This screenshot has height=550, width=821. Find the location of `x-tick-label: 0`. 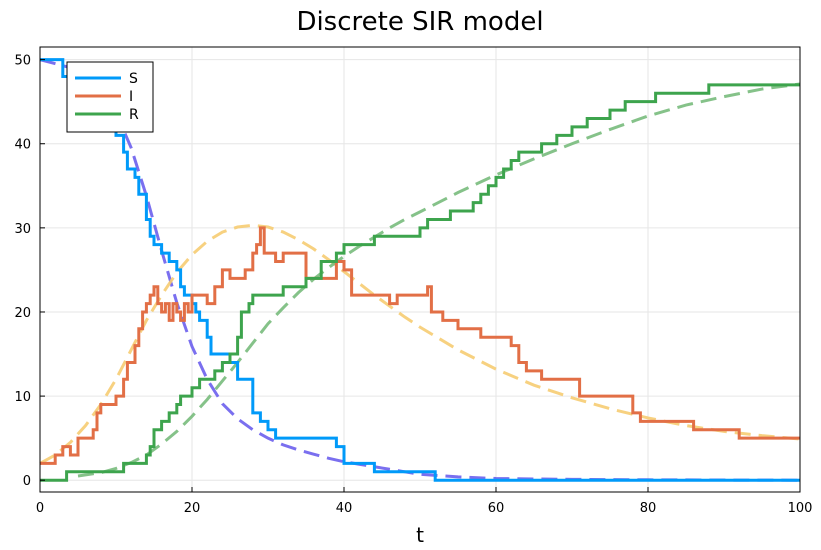

x-tick-label: 0 is located at coordinates (40, 508).